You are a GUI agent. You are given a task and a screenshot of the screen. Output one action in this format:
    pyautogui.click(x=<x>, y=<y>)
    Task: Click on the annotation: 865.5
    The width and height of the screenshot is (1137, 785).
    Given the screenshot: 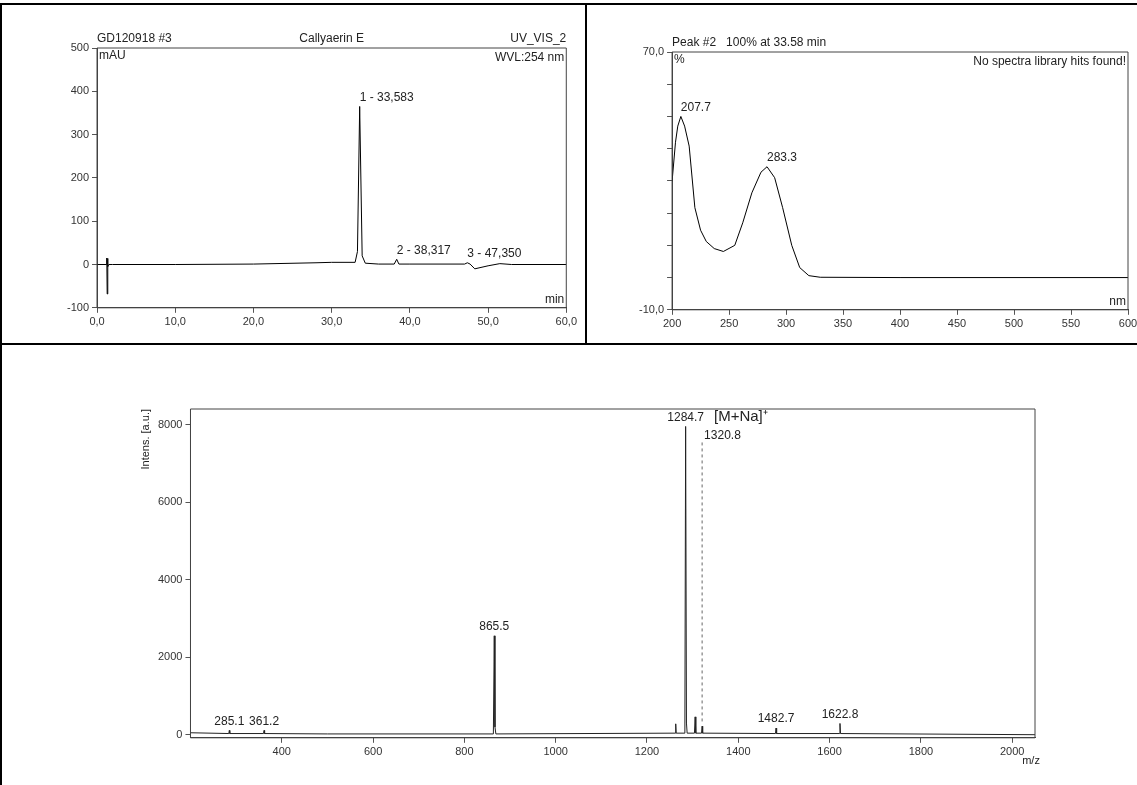 What is the action you would take?
    pyautogui.click(x=494, y=626)
    